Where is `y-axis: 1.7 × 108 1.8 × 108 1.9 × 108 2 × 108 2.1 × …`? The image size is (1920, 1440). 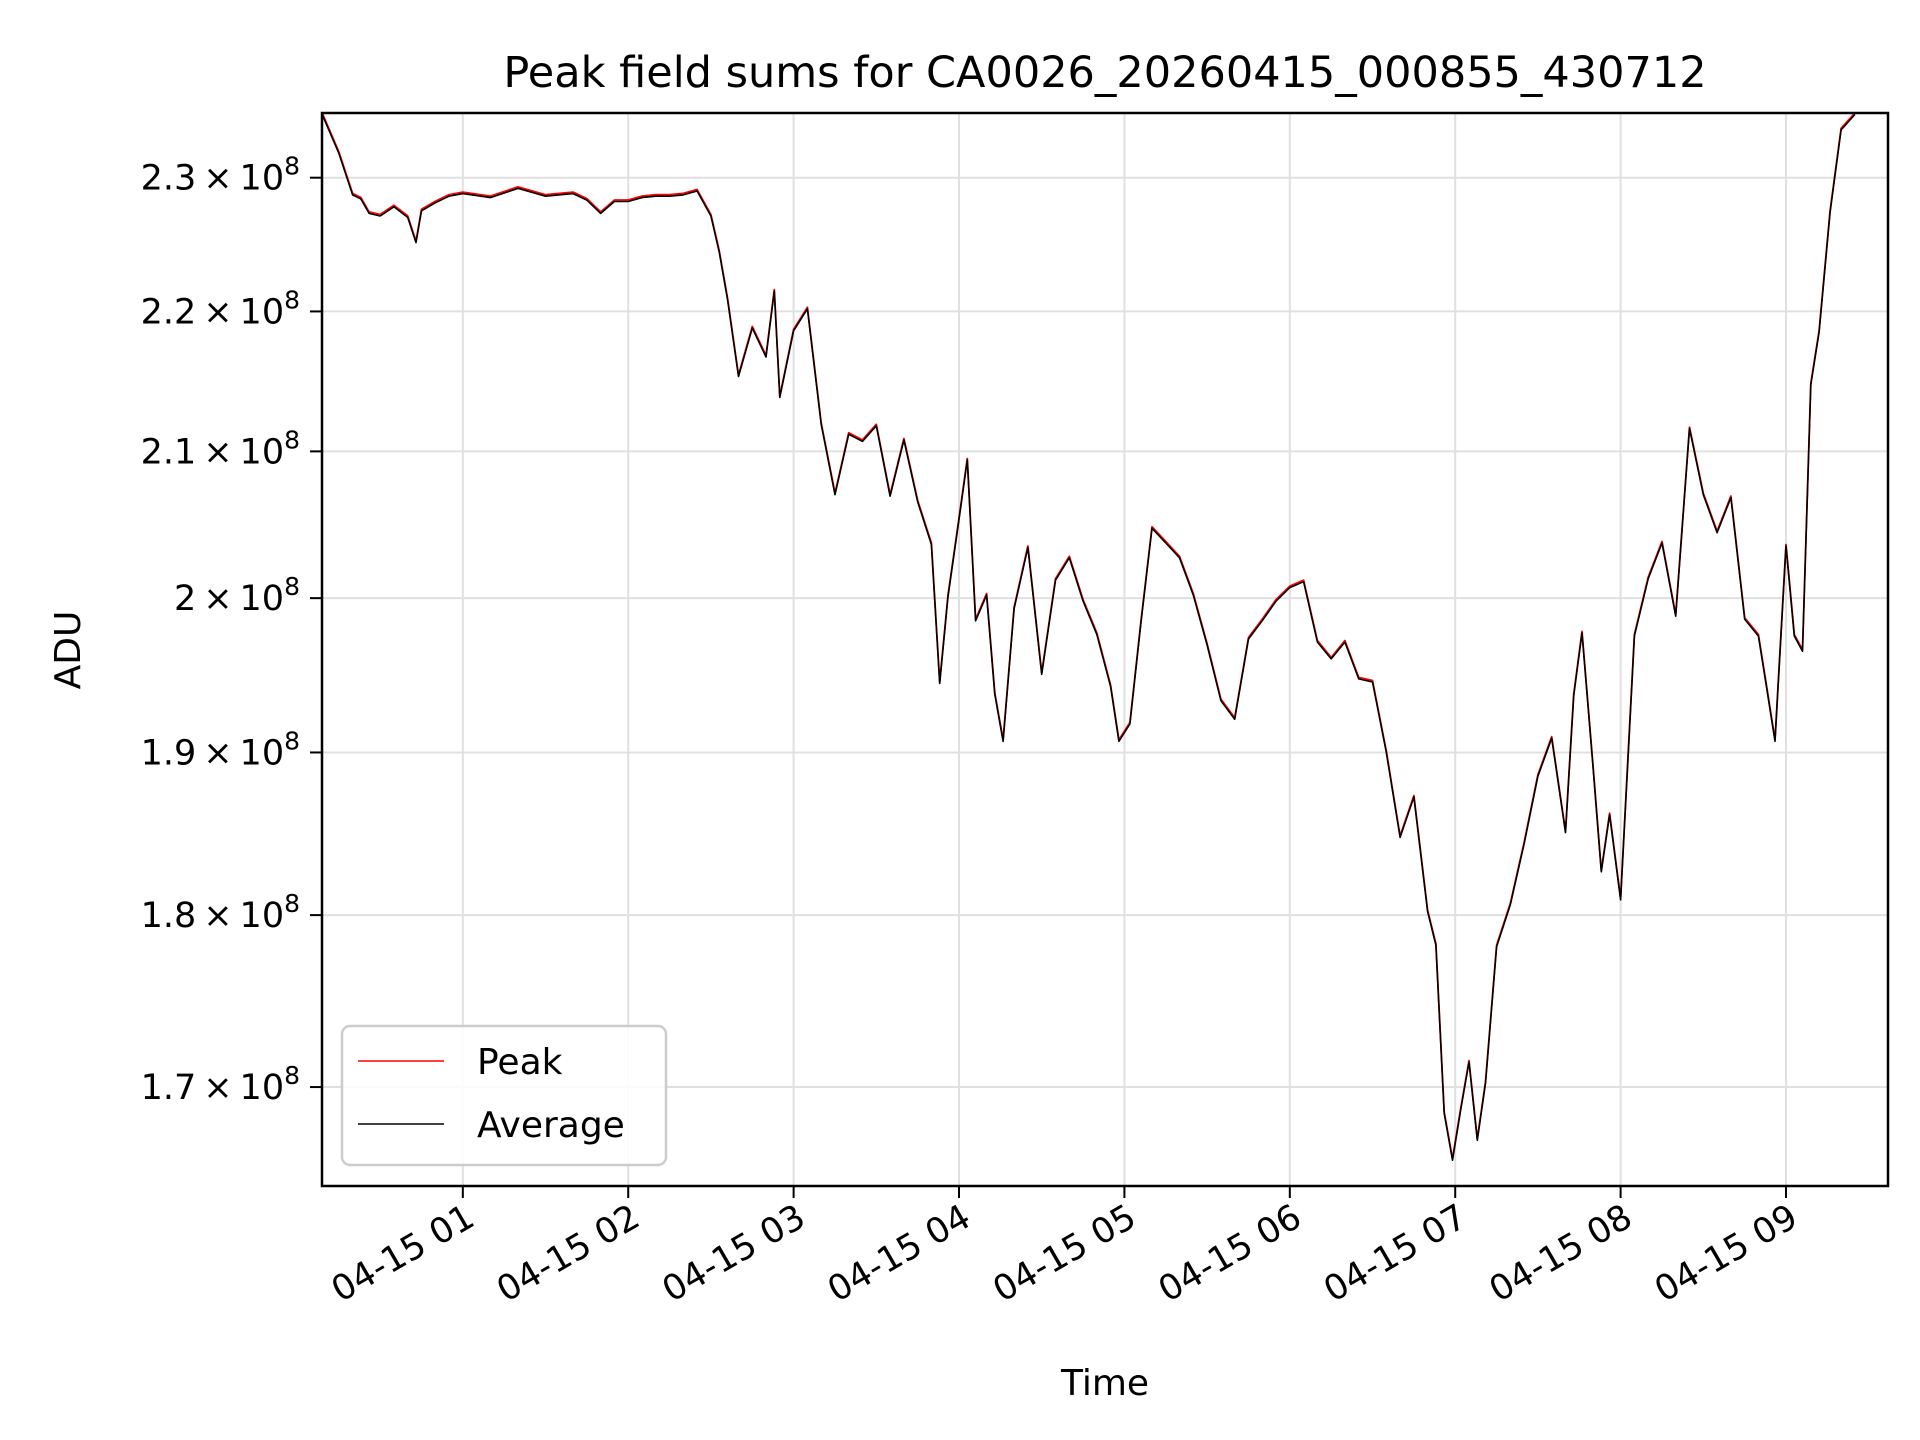
y-axis: 1.7 × 108 1.8 × 108 1.9 × 108 2 × 108 2.1 × … is located at coordinates (231, 630).